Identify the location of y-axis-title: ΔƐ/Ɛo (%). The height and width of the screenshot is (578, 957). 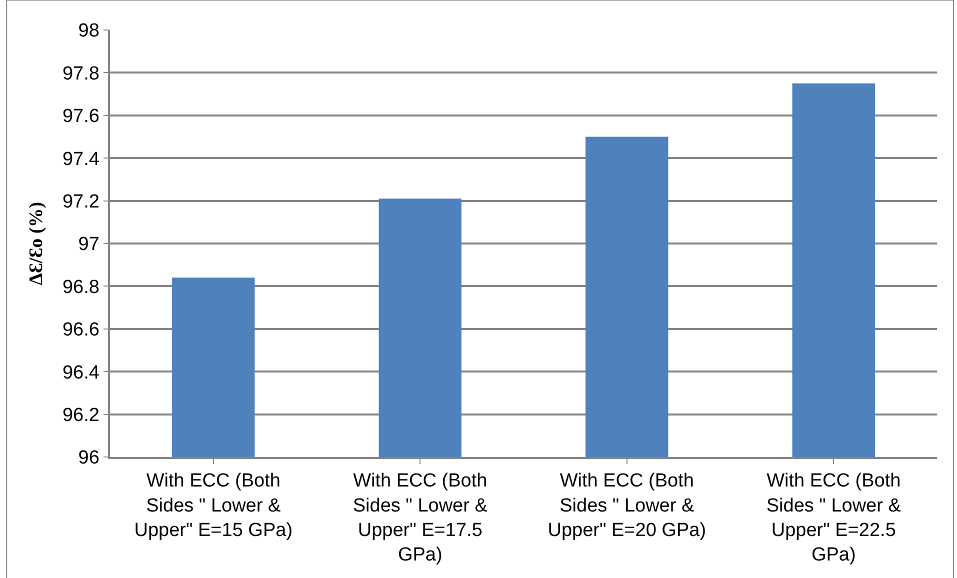
(36, 244).